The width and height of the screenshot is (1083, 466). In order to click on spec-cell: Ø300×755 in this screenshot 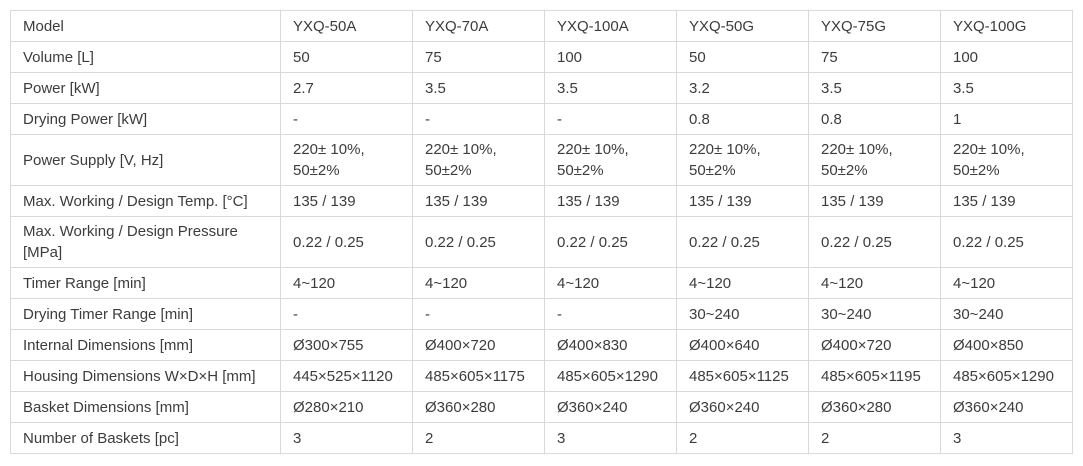, I will do `click(346, 345)`.